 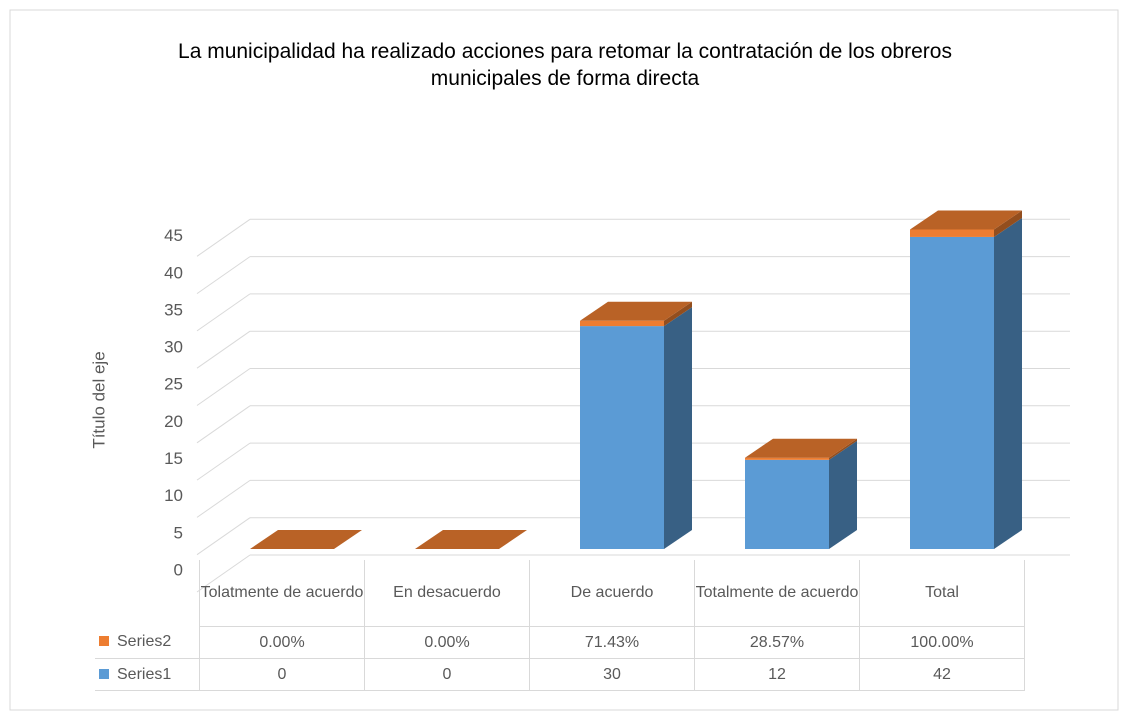 I want to click on table-corner, so click(x=147, y=593).